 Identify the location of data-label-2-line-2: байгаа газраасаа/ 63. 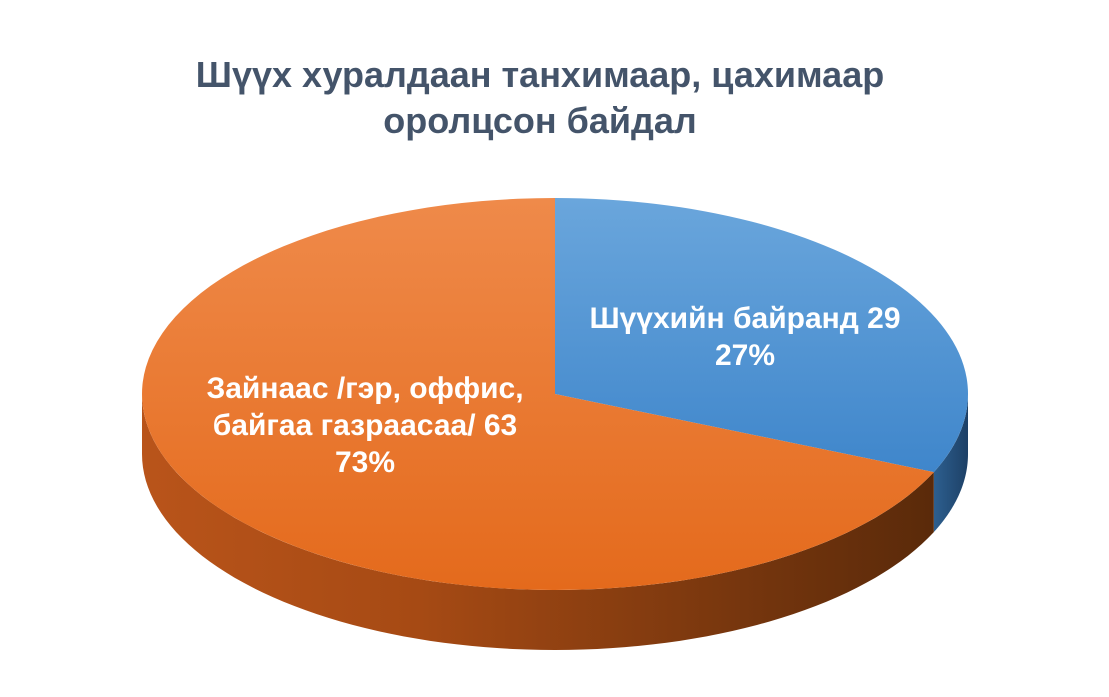
(365, 425).